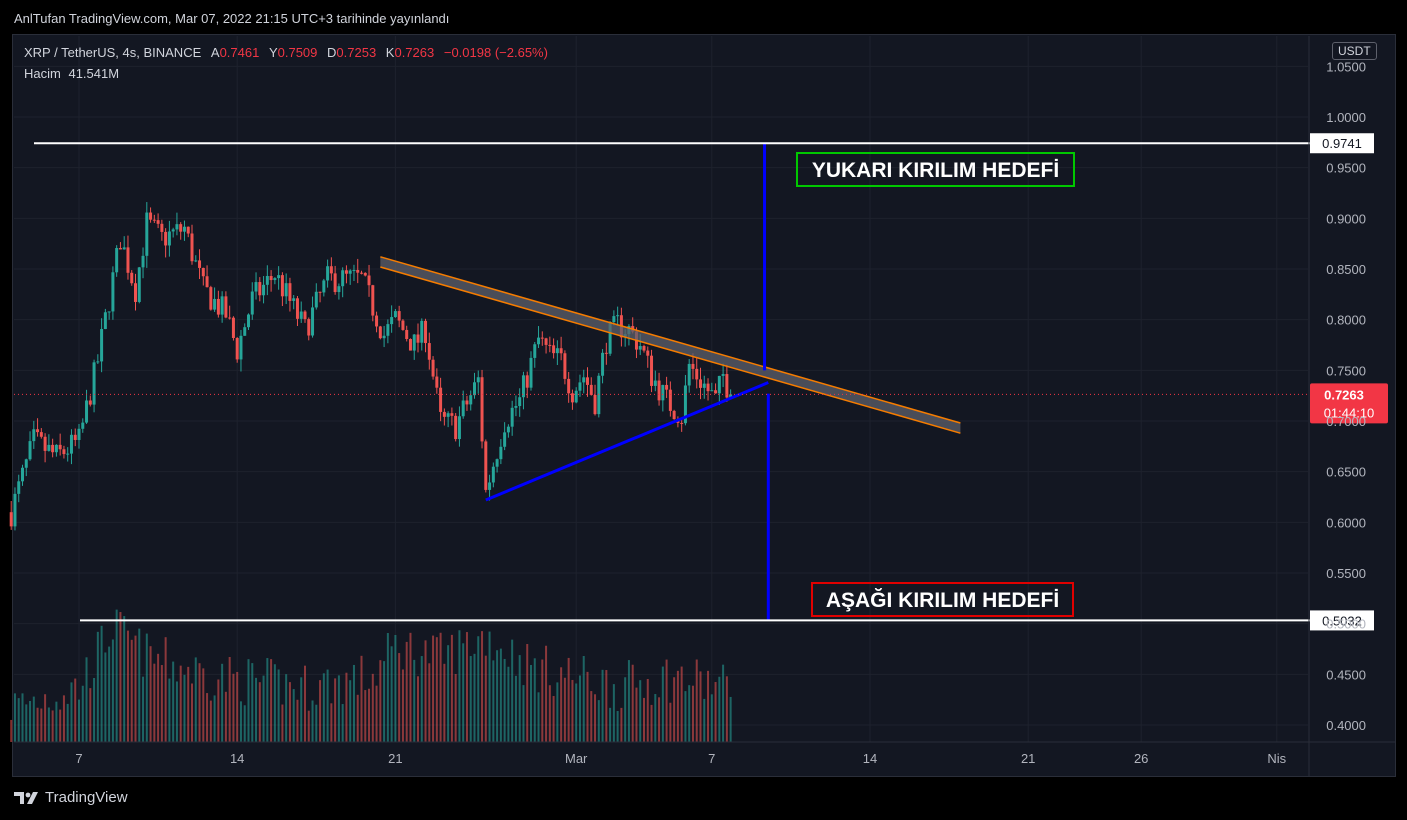 The height and width of the screenshot is (820, 1407). Describe the element at coordinates (1344, 394) in the screenshot. I see `last-price-label: 0.7263` at that location.